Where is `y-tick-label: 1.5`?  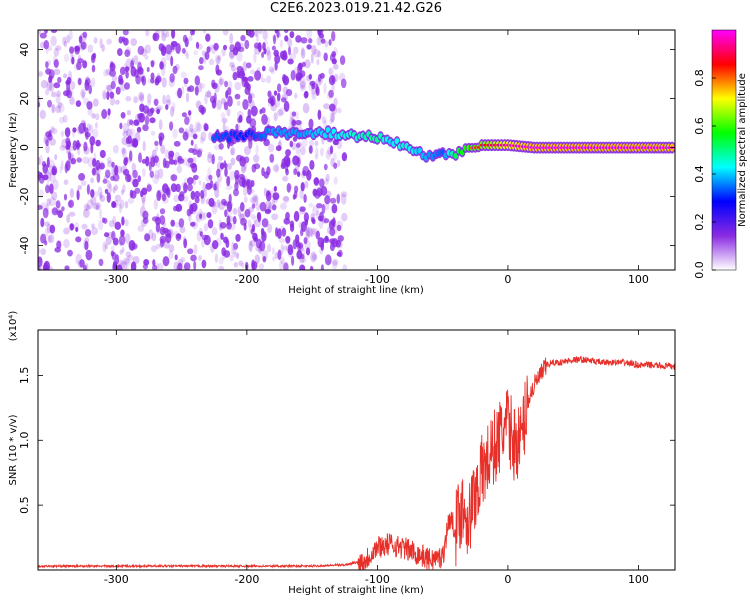
y-tick-label: 1.5 is located at coordinates (24, 376).